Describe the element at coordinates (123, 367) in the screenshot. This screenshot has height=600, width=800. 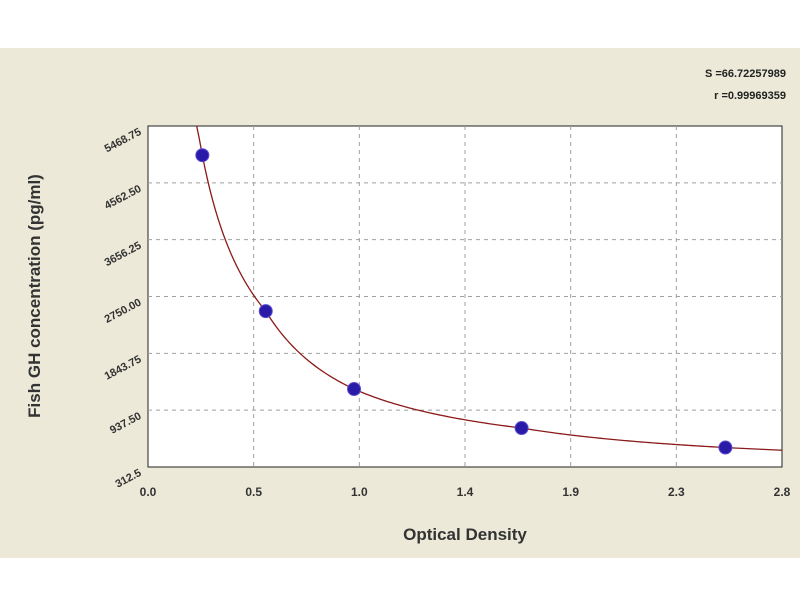
I see `y-tick-label: 1843.75` at that location.